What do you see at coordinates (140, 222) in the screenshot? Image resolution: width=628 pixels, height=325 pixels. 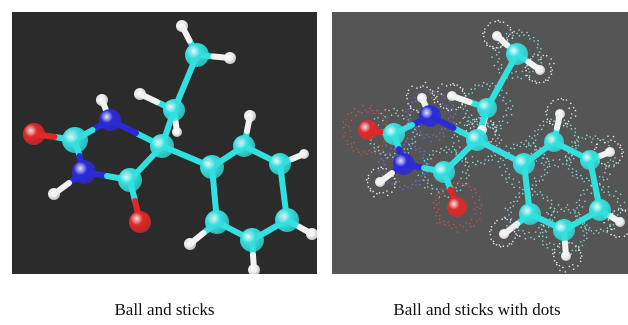 I see `atom-oxygen` at bounding box center [140, 222].